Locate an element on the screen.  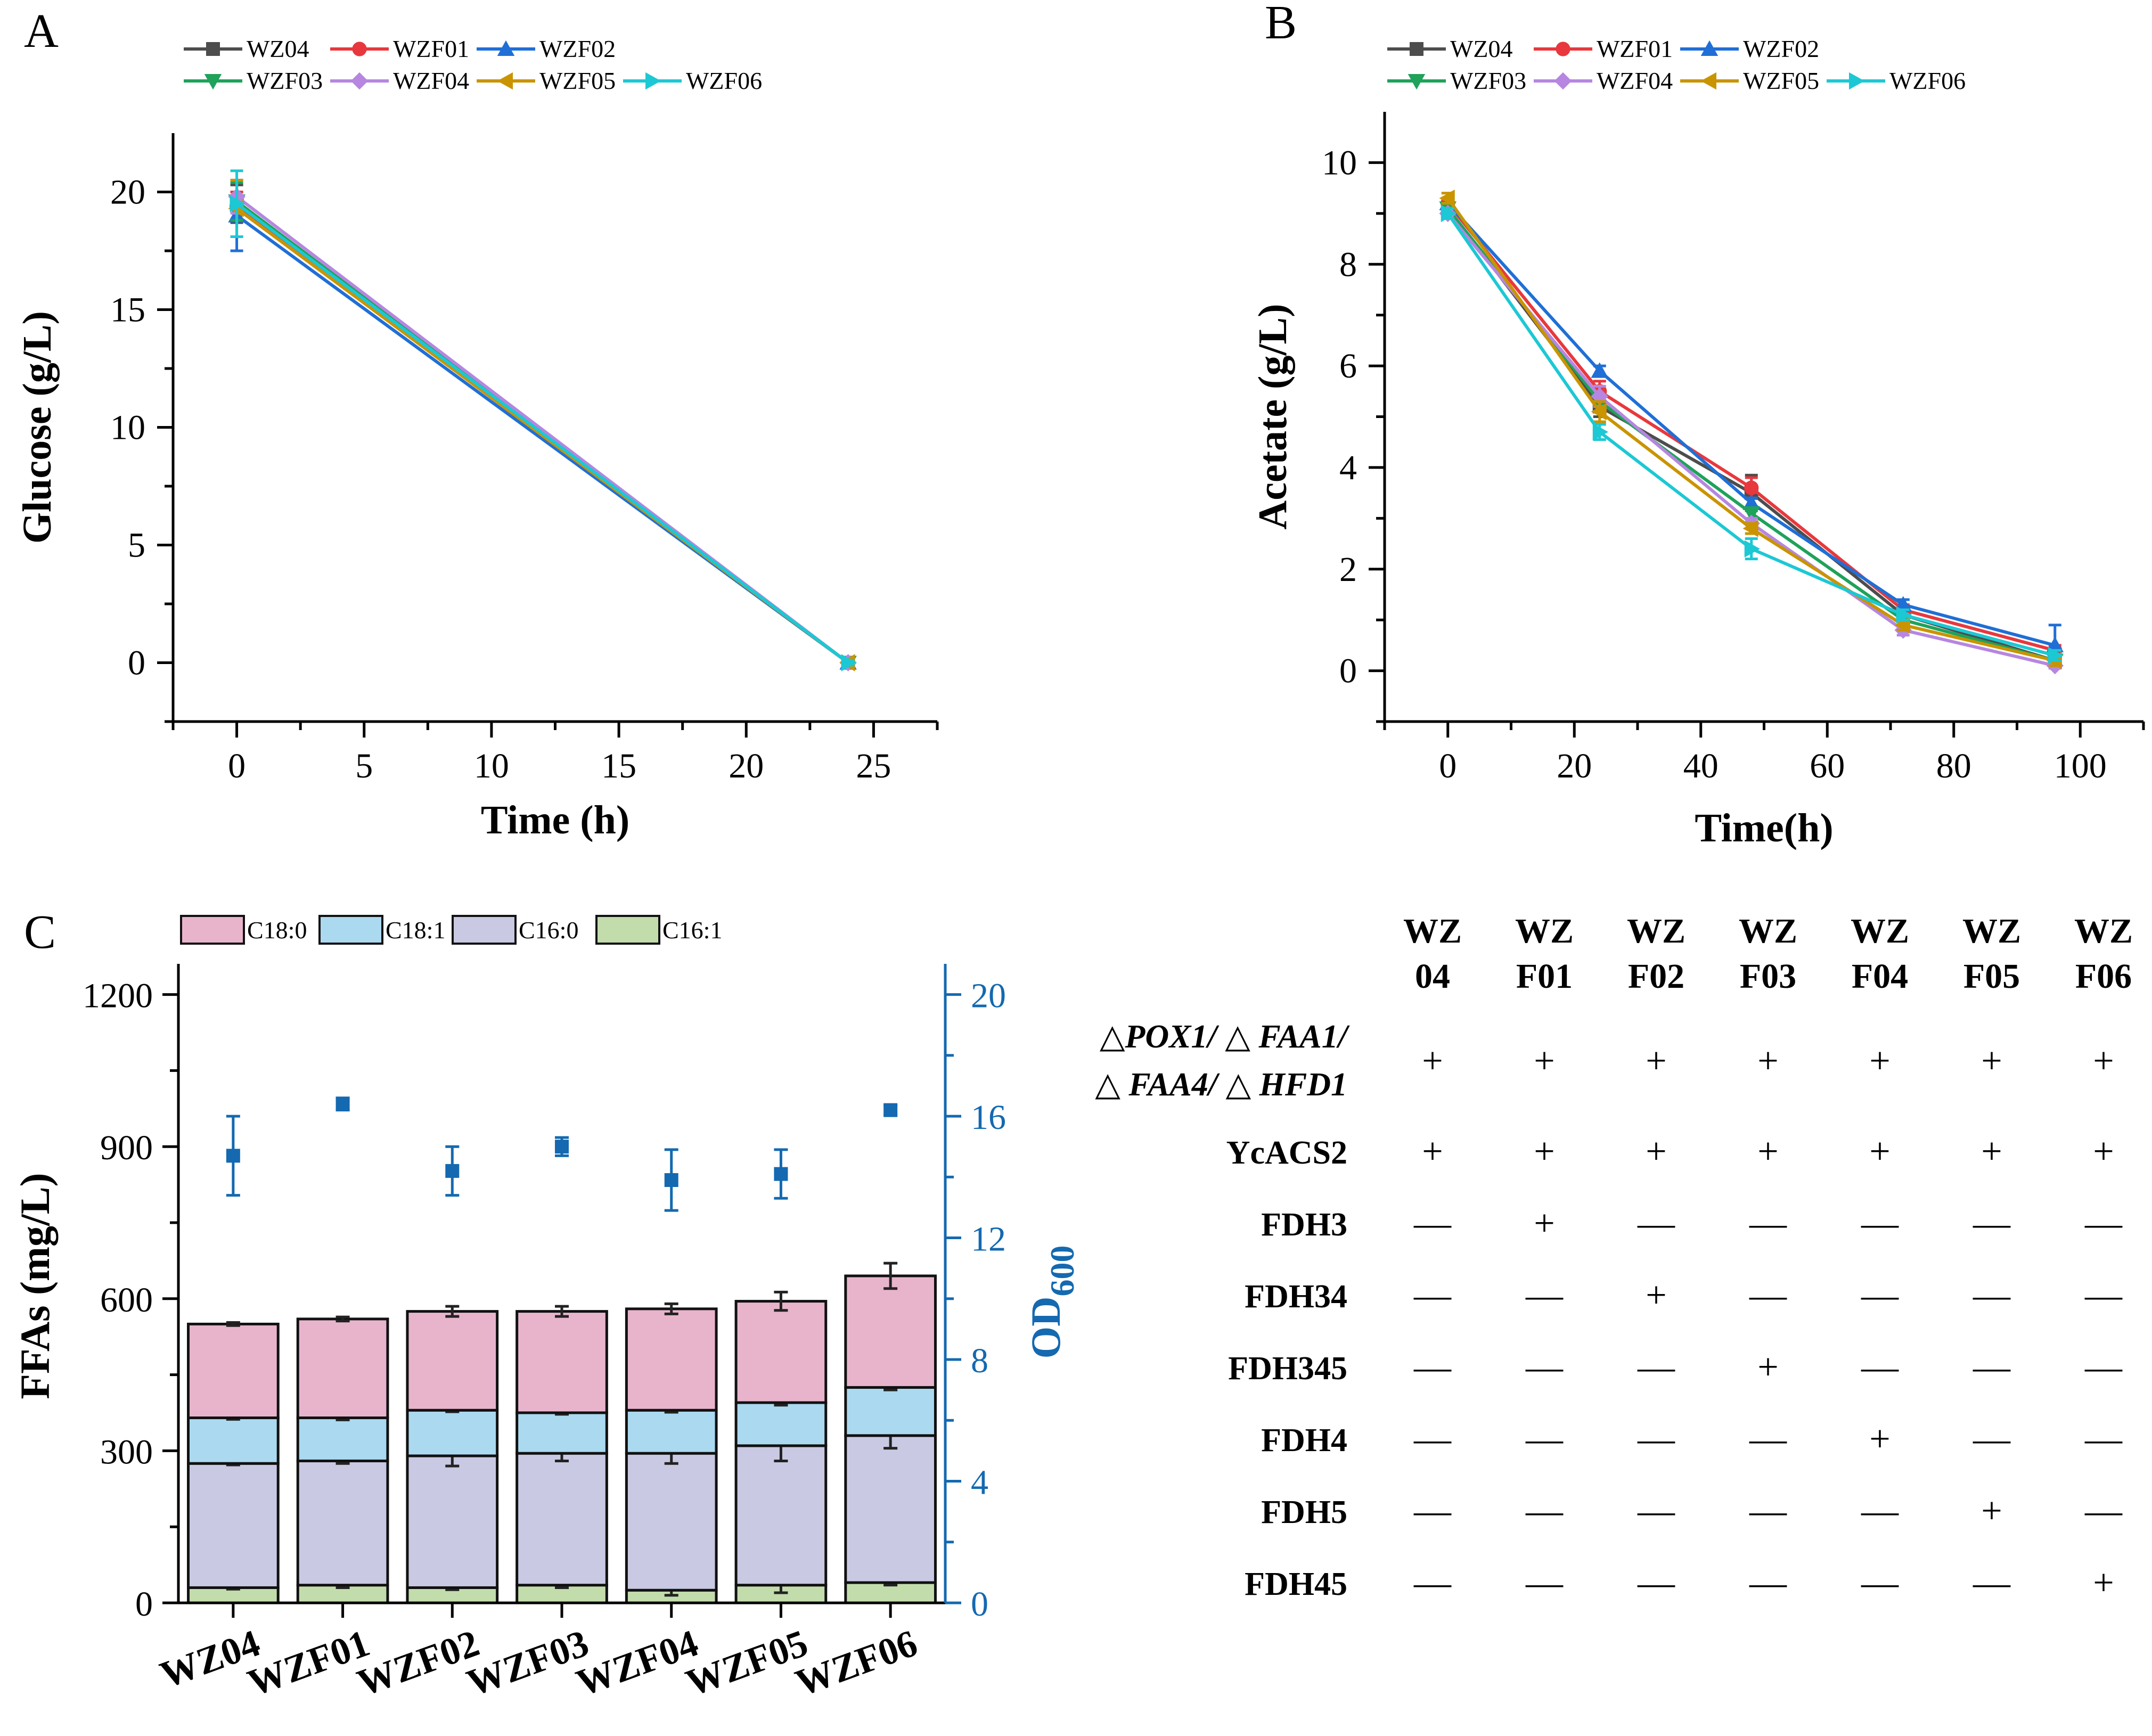
y2-axis-label-sub: 600 is located at coordinates (1062, 1271).